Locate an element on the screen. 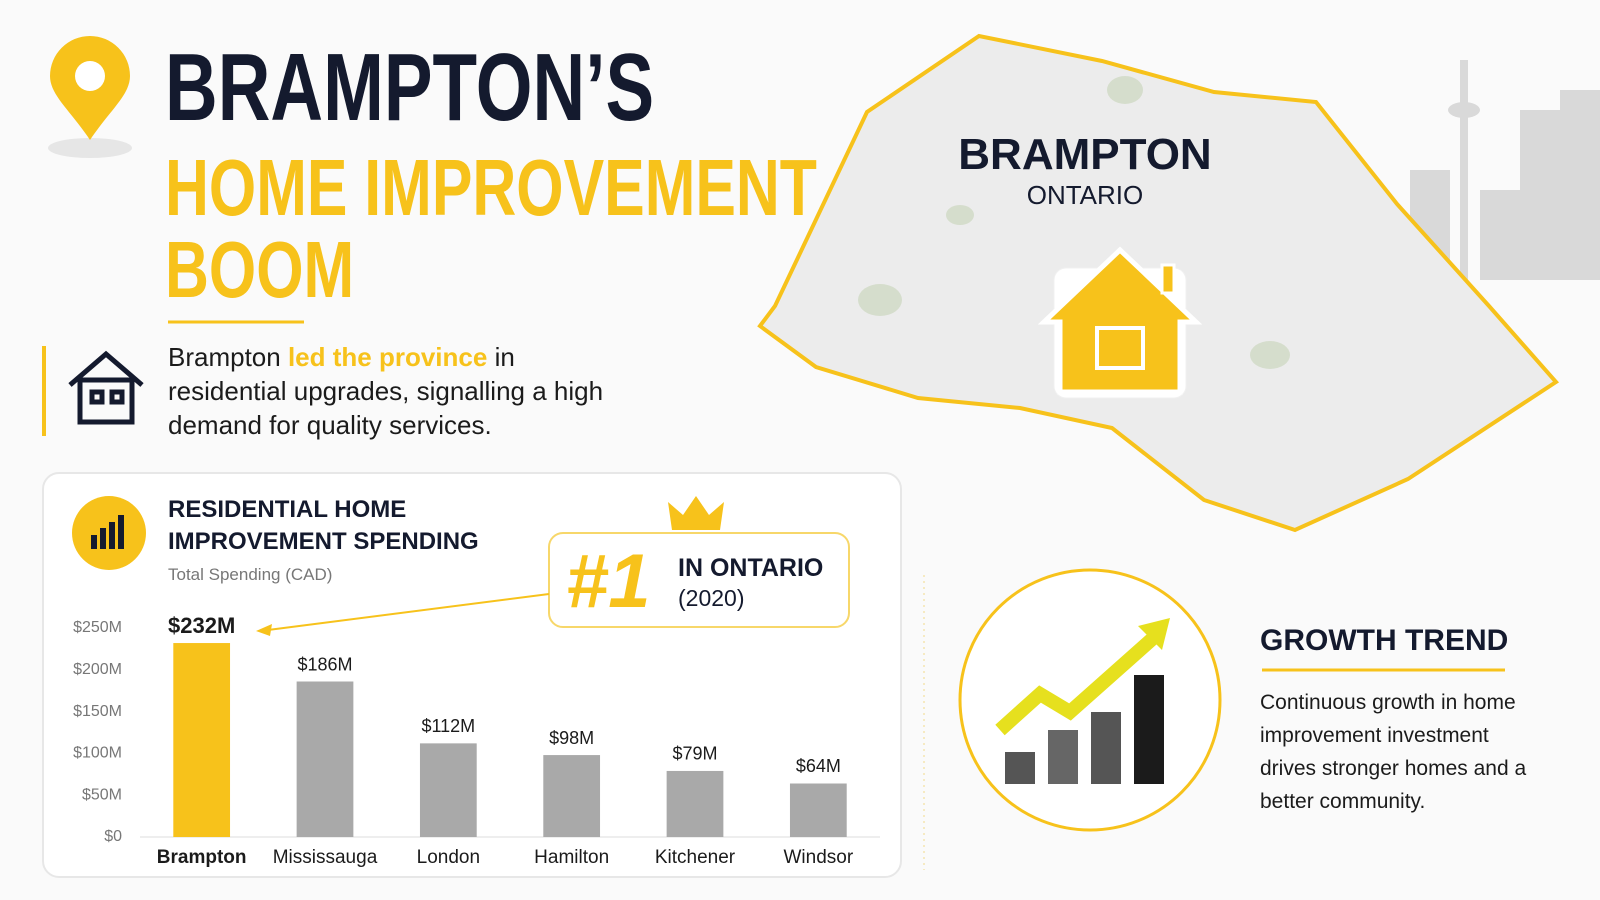 The height and width of the screenshot is (900, 1600). chart-icon-bars is located at coordinates (107, 532).